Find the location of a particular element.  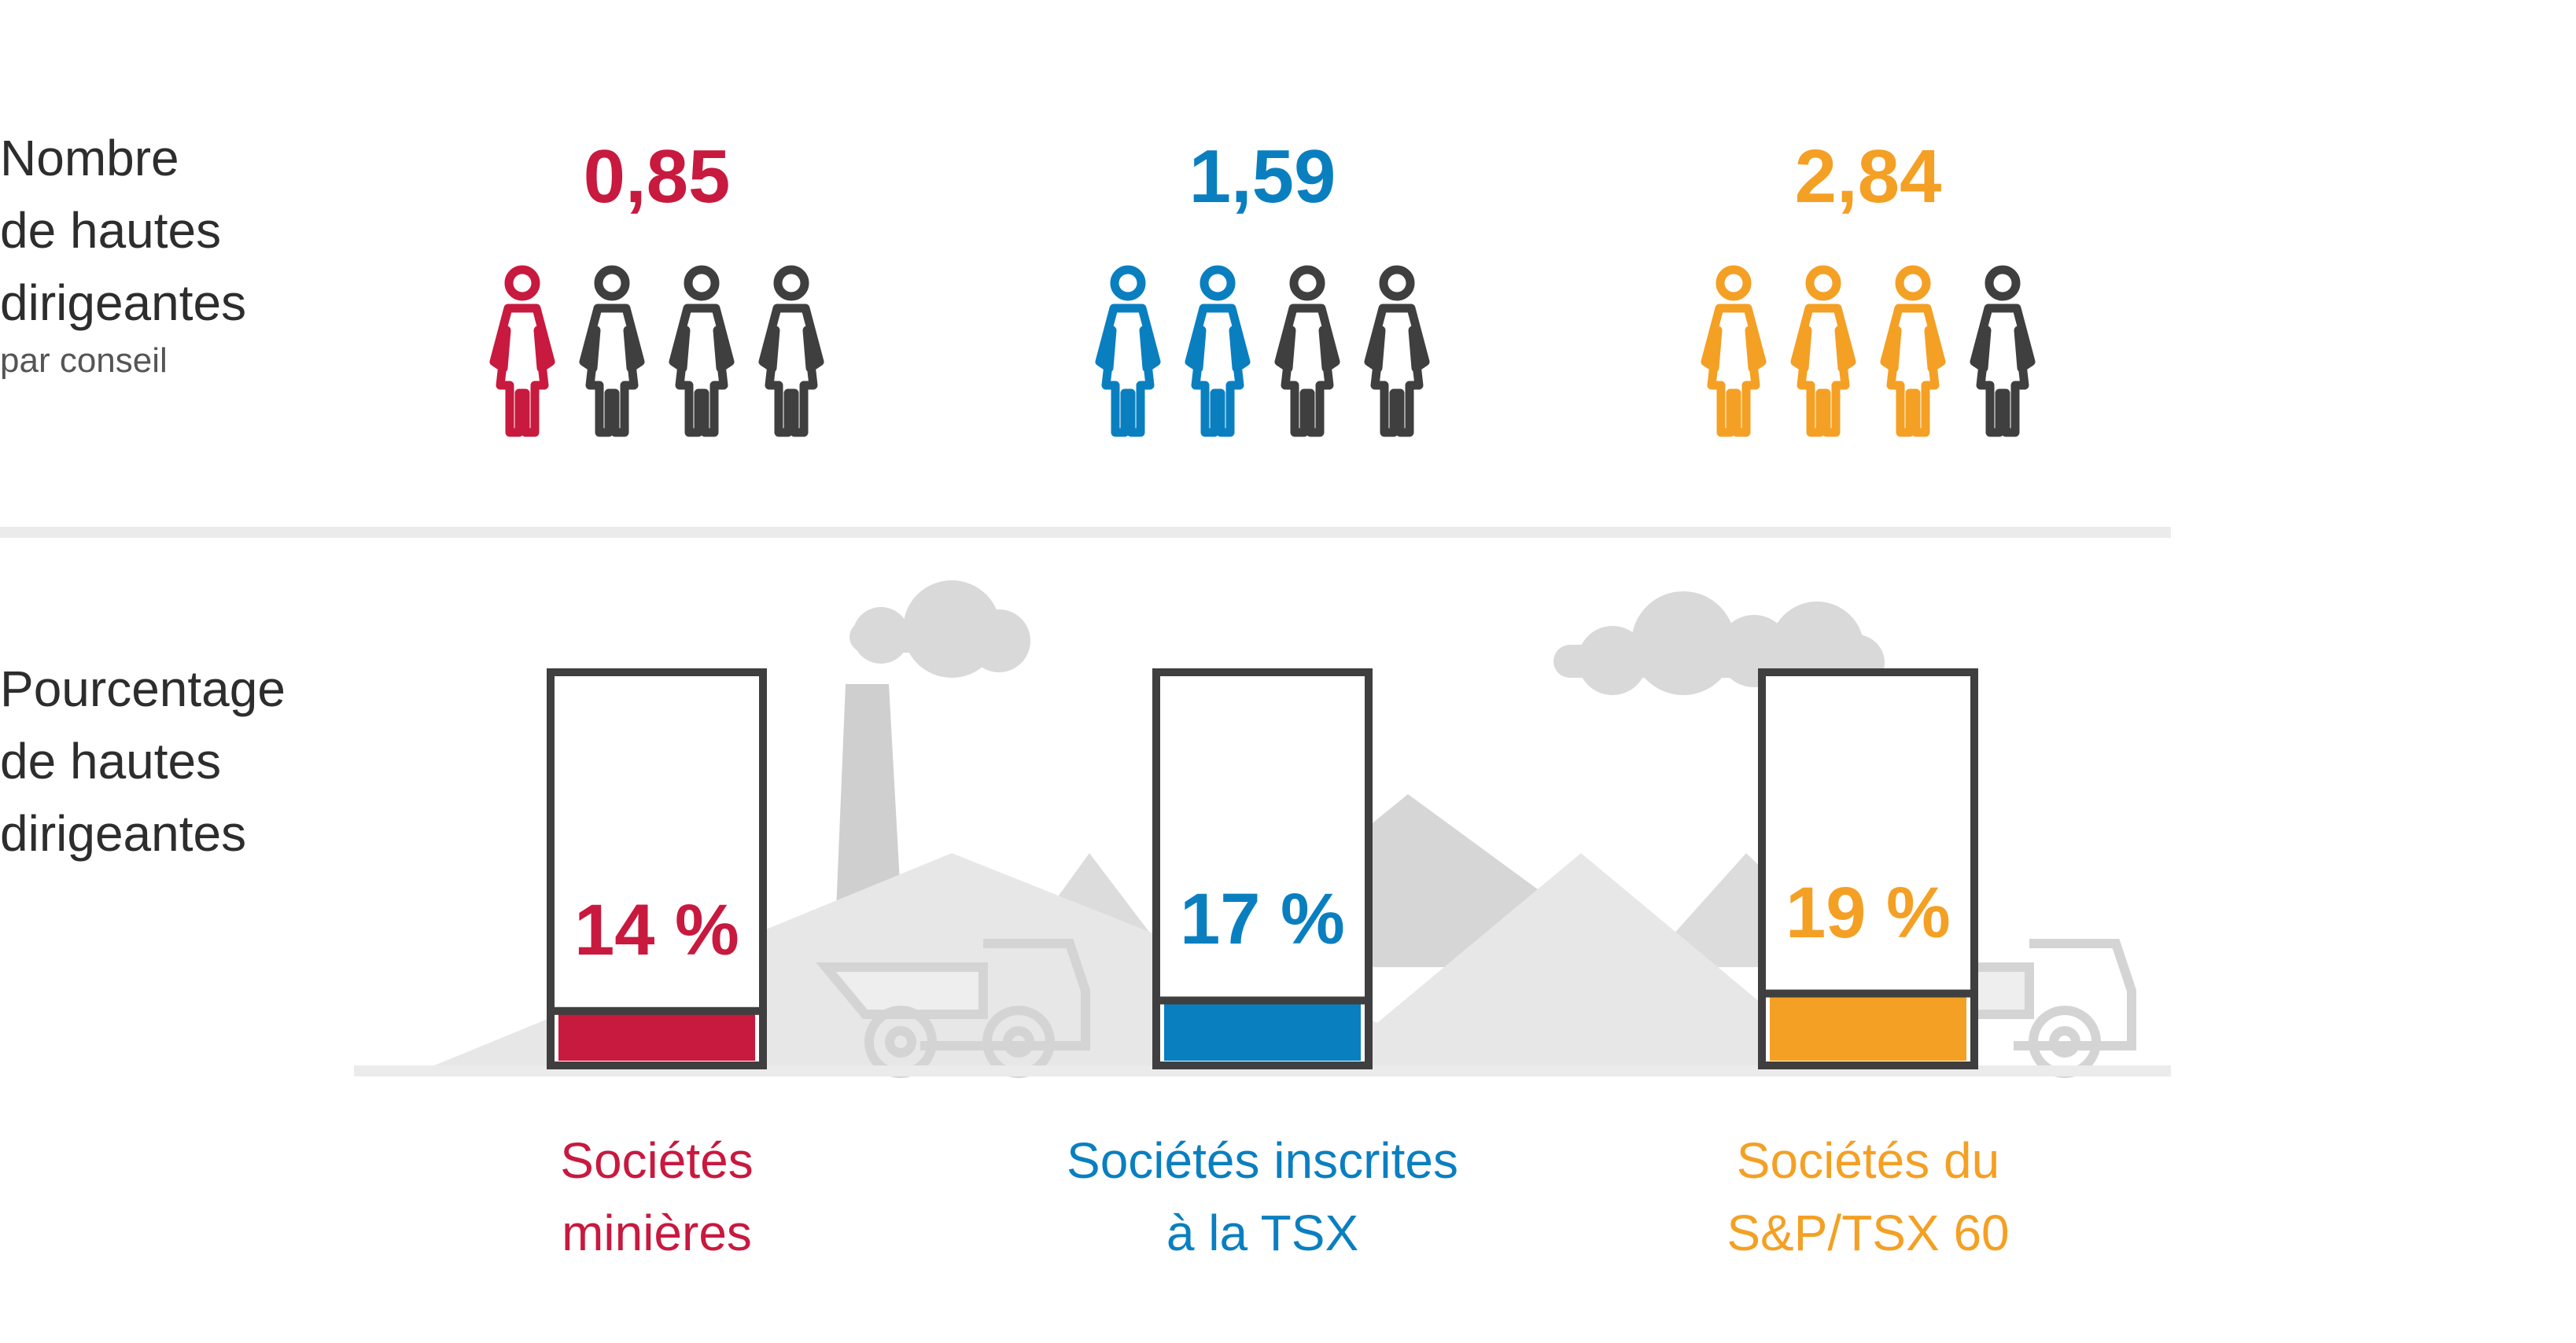

bar-fill-edge-sptsx60 is located at coordinates (1868, 993).